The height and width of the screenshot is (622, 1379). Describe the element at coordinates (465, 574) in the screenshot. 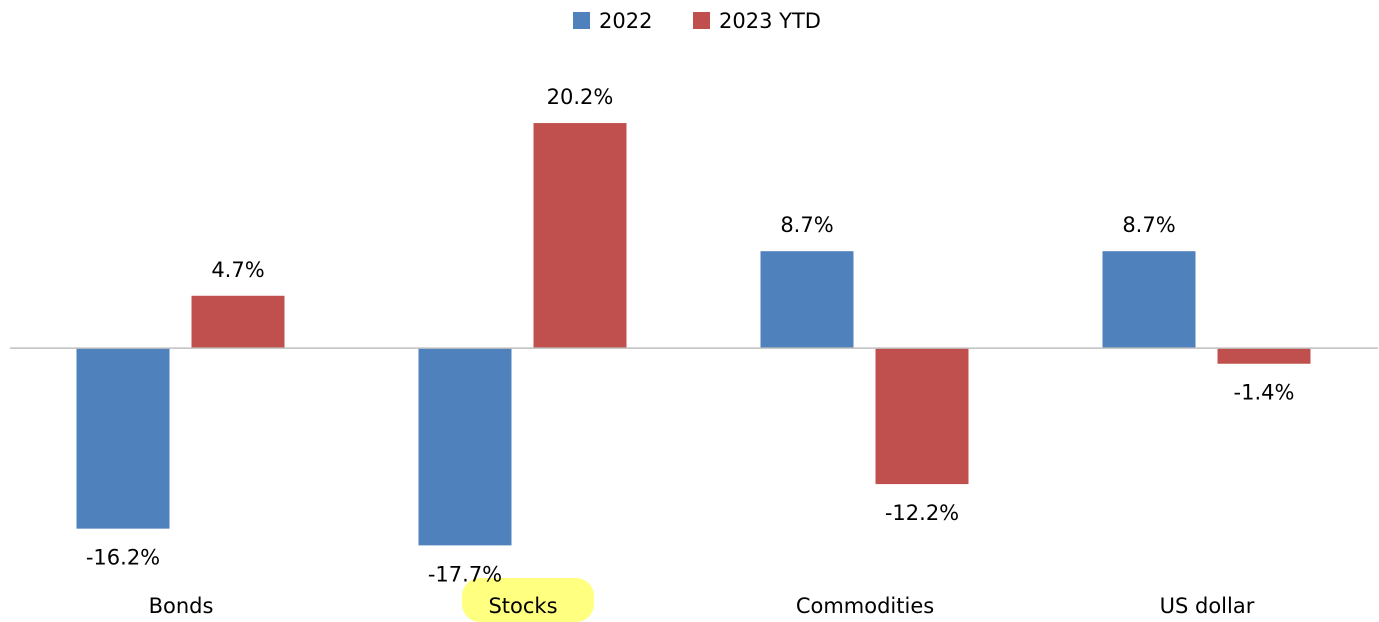

I see `data-label: -17.7%` at that location.